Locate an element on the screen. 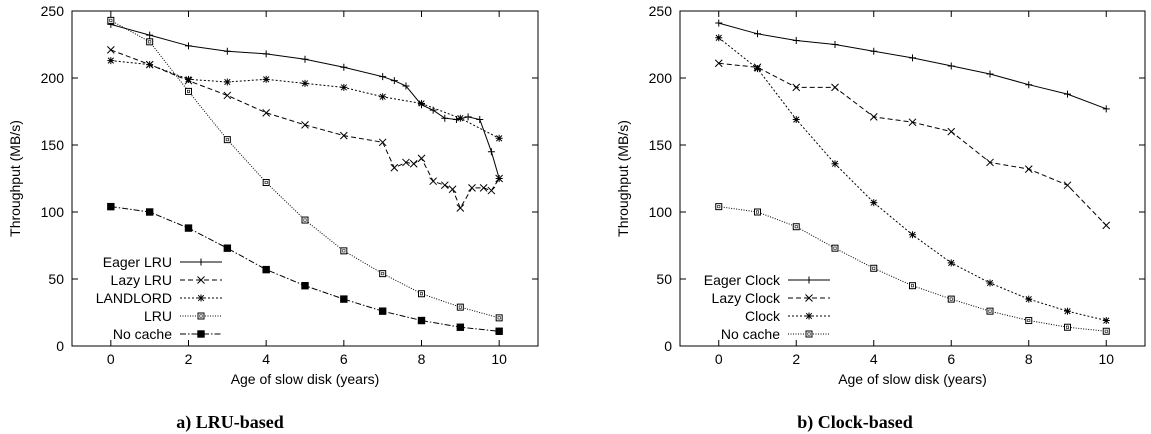 The image size is (1151, 434). chart-caption: a) LRU-based is located at coordinates (230, 422).